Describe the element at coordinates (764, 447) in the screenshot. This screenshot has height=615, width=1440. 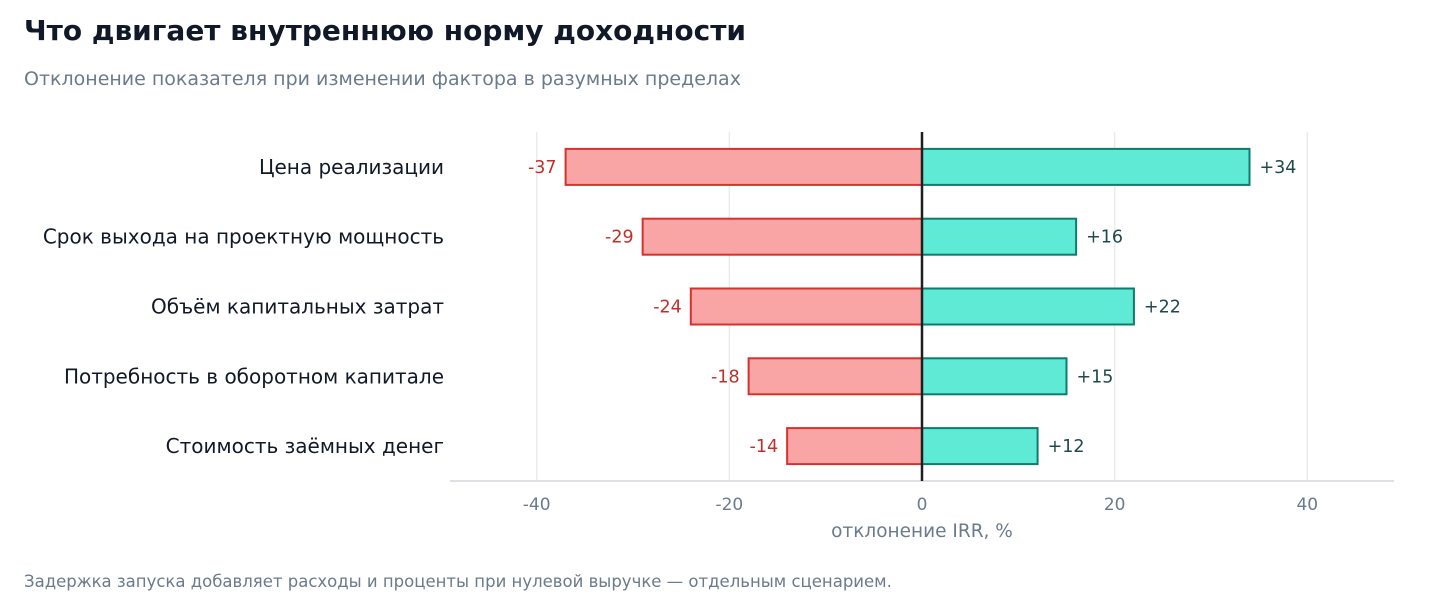
I see `value-label-negative: -14` at that location.